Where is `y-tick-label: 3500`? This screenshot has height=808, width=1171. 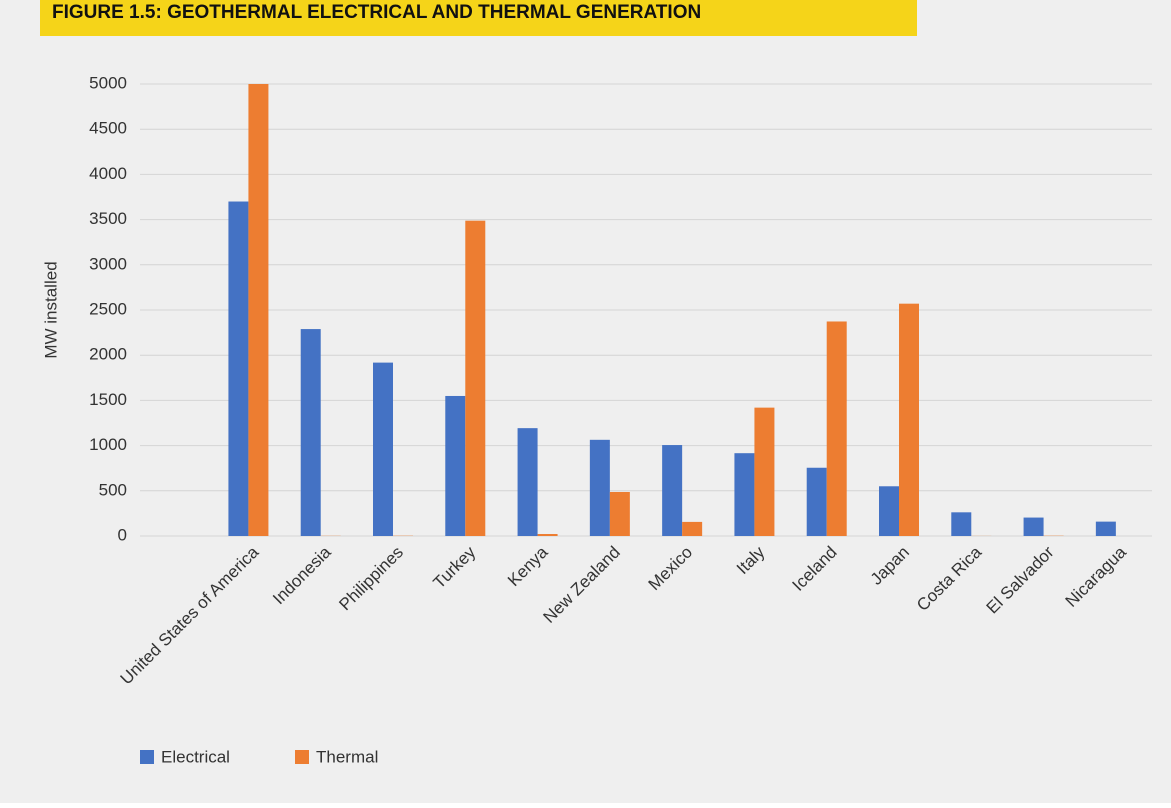
y-tick-label: 3500 is located at coordinates (108, 218).